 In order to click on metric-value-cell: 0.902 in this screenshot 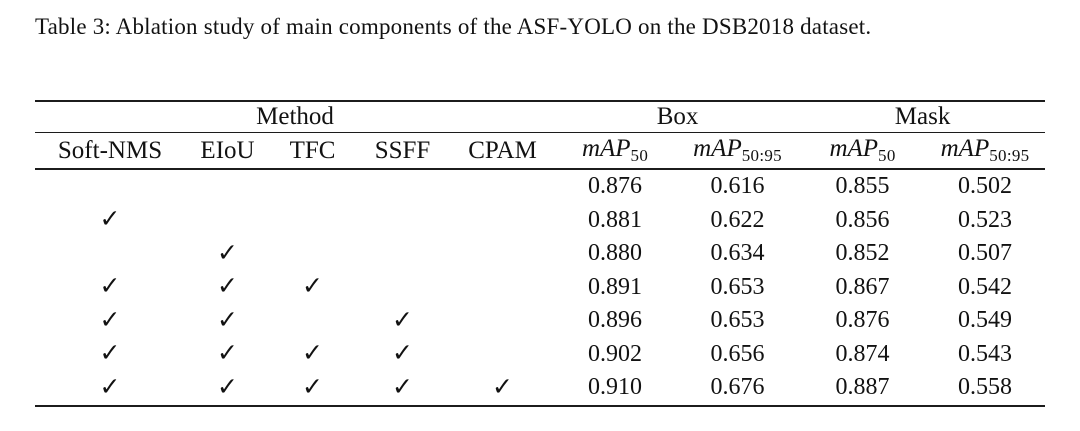, I will do `click(615, 353)`.